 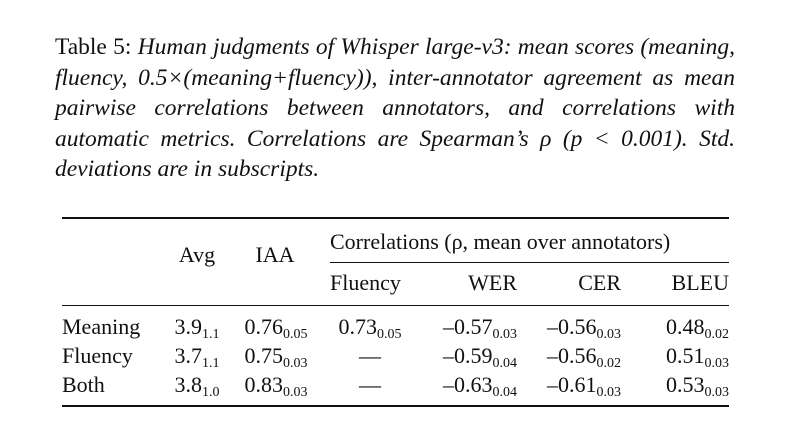 I want to click on cell-avg: 3.71.1, so click(x=197, y=357).